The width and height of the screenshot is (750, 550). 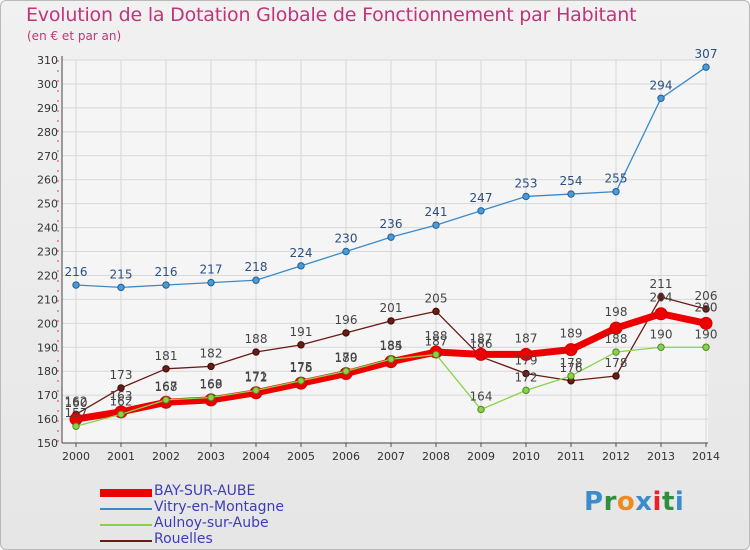 What do you see at coordinates (74, 36) in the screenshot?
I see `chart-subtitle: (en € et par an)` at bounding box center [74, 36].